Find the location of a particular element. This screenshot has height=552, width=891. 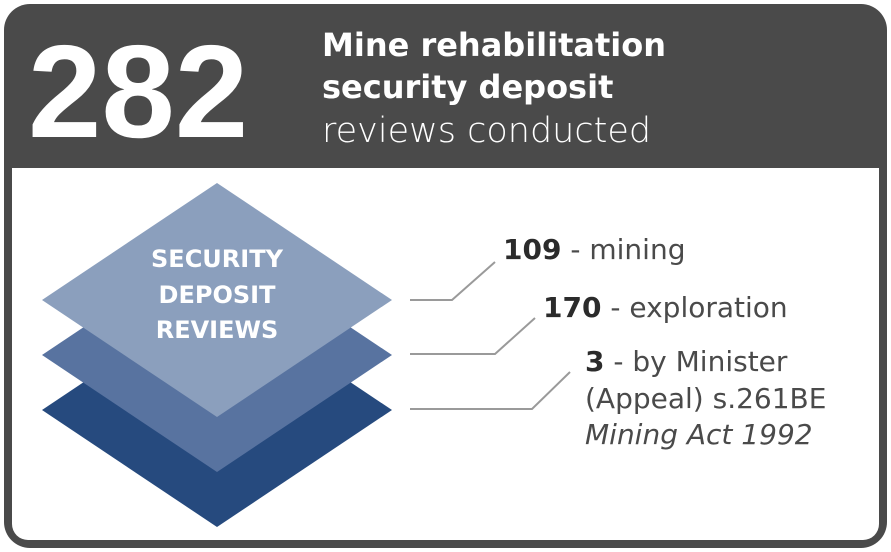

diagram-label: SECURITY is located at coordinates (217, 259).